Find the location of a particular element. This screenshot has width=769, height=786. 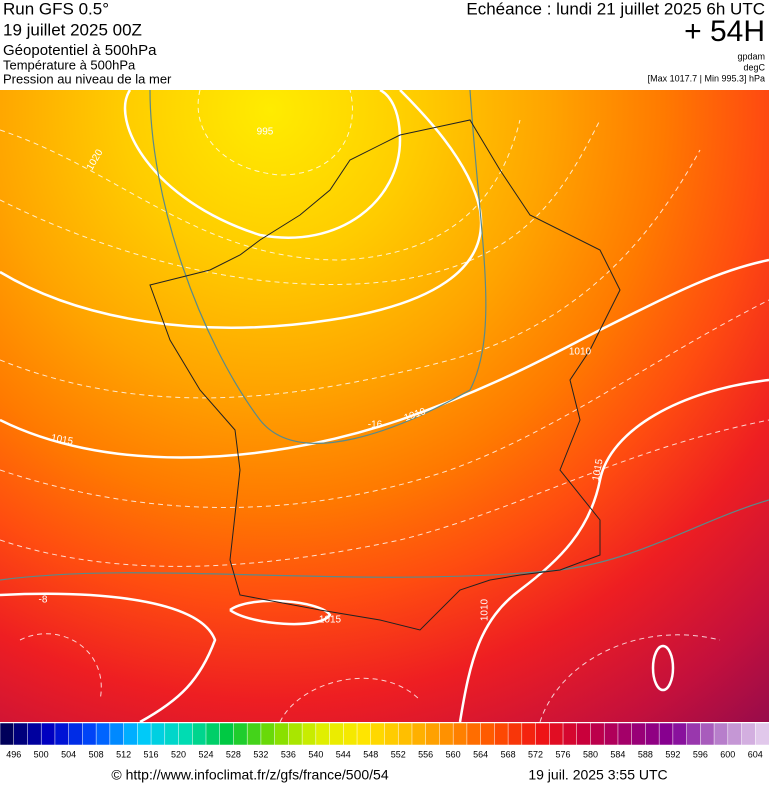

scale-label: 528 is located at coordinates (233, 754).